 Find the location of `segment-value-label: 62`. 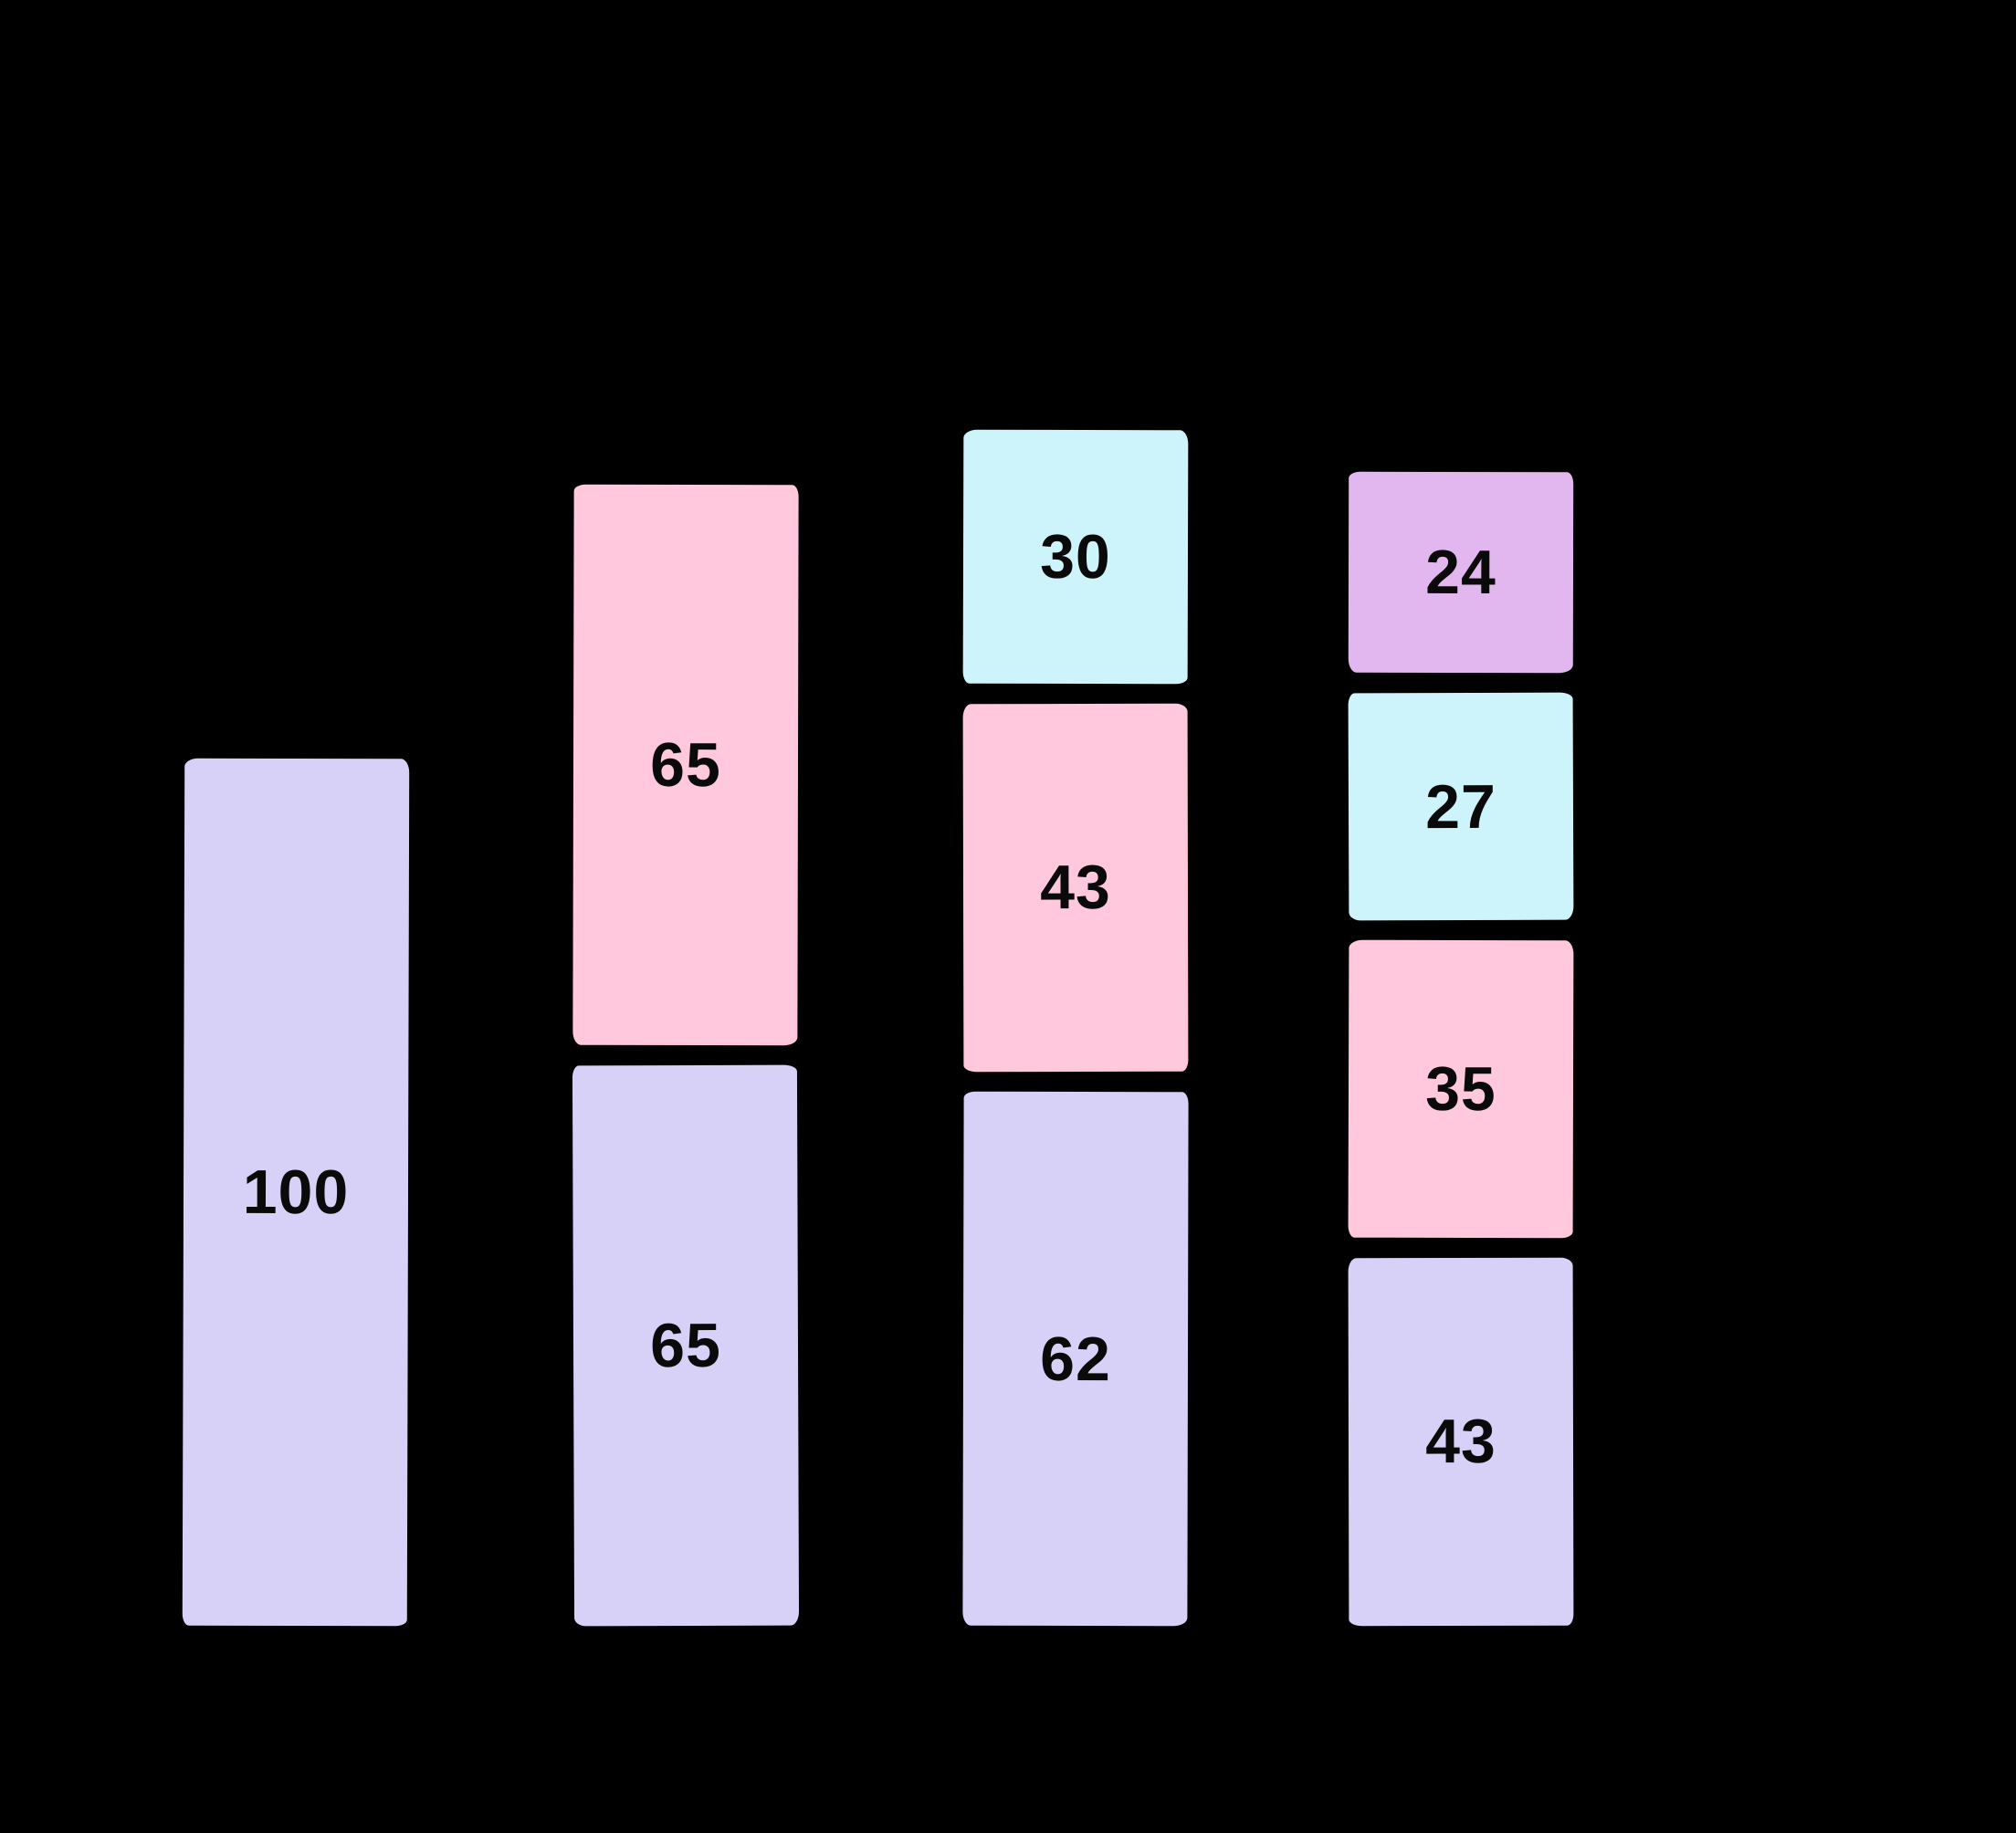

segment-value-label: 62 is located at coordinates (1075, 1359).